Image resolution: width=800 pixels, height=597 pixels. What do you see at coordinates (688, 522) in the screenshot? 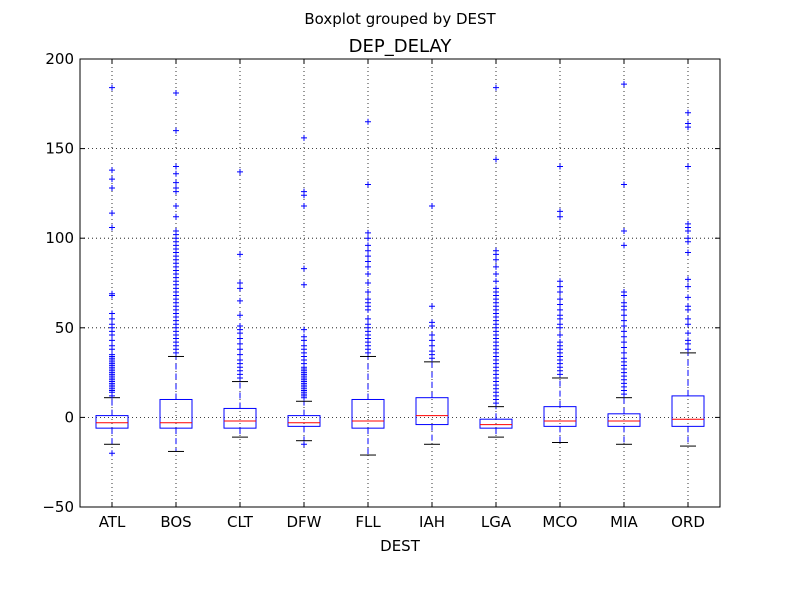
I see `x-tick-label: ORD` at bounding box center [688, 522].